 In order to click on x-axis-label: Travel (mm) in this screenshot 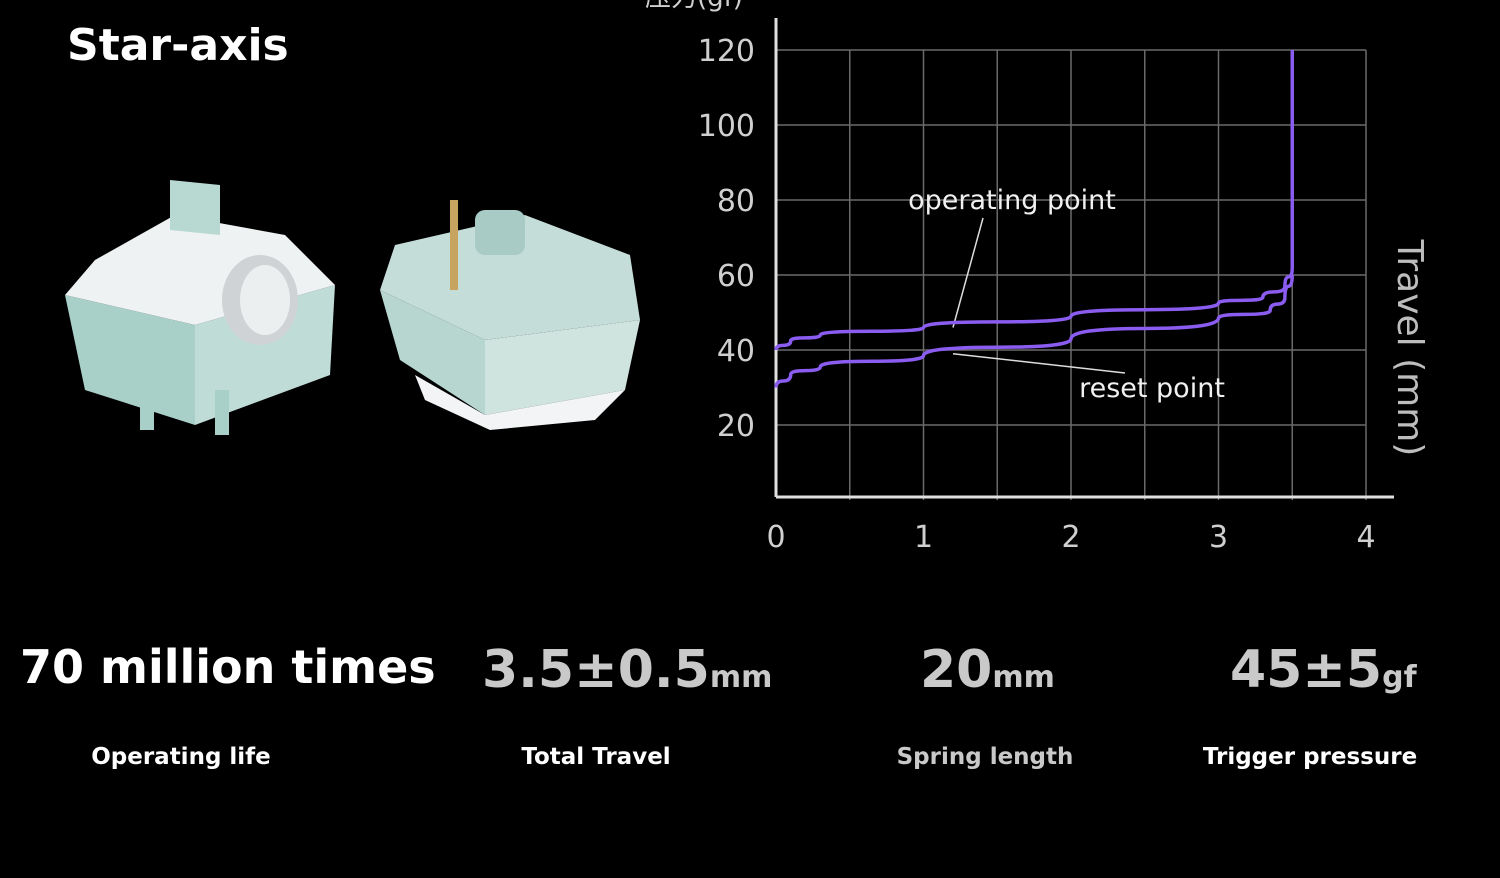, I will do `click(1409, 348)`.